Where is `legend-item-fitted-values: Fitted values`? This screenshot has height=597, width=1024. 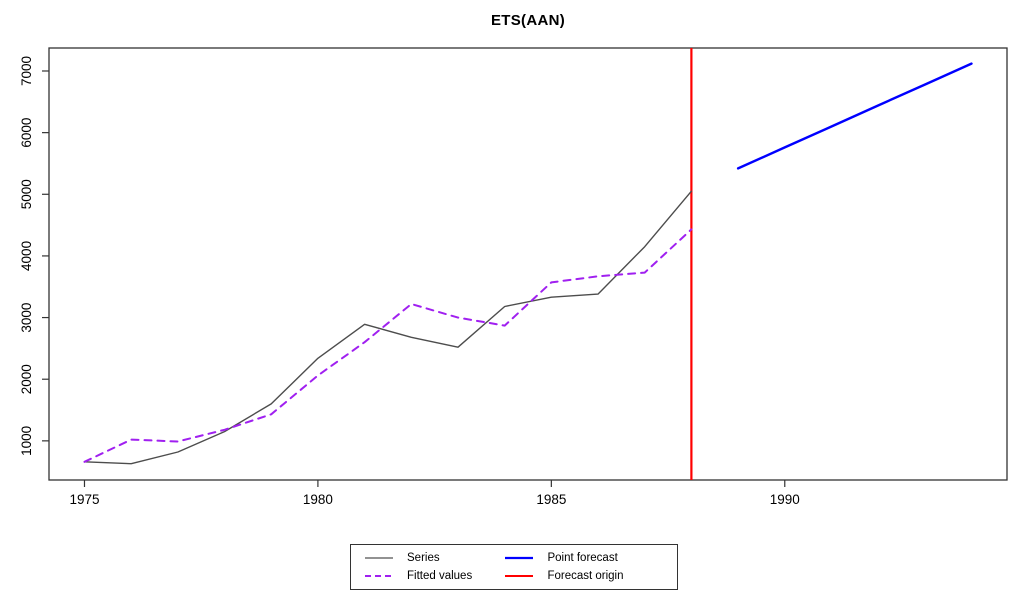 legend-item-fitted-values: Fitted values is located at coordinates (435, 576).